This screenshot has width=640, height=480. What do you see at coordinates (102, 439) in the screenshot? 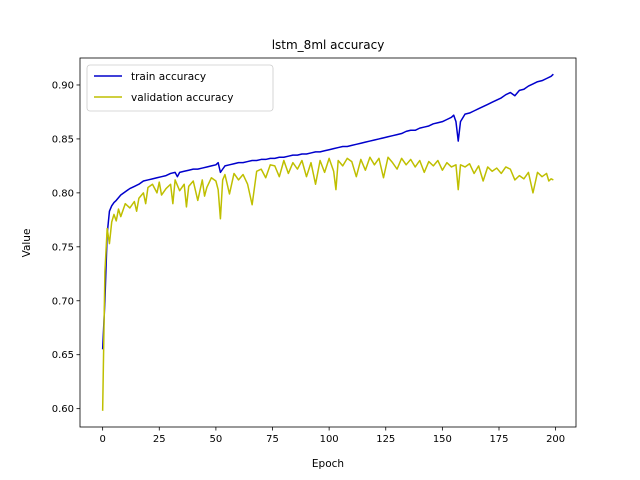
I see `x-tick-label: 0` at bounding box center [102, 439].